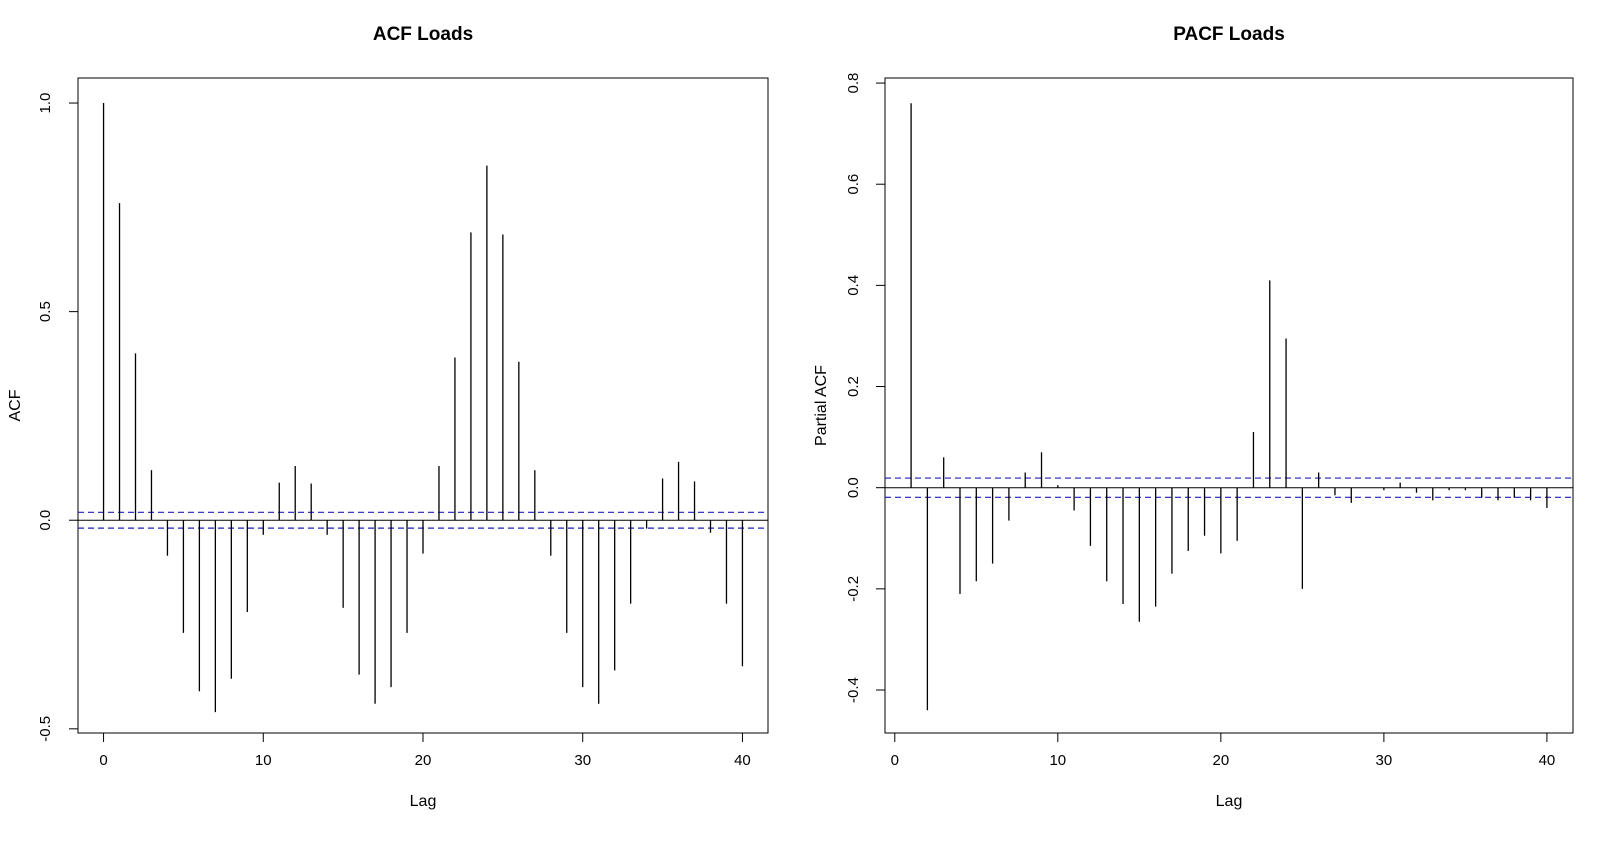 The image size is (1600, 843). What do you see at coordinates (45, 103) in the screenshot?
I see `y-tick-label: 1.0` at bounding box center [45, 103].